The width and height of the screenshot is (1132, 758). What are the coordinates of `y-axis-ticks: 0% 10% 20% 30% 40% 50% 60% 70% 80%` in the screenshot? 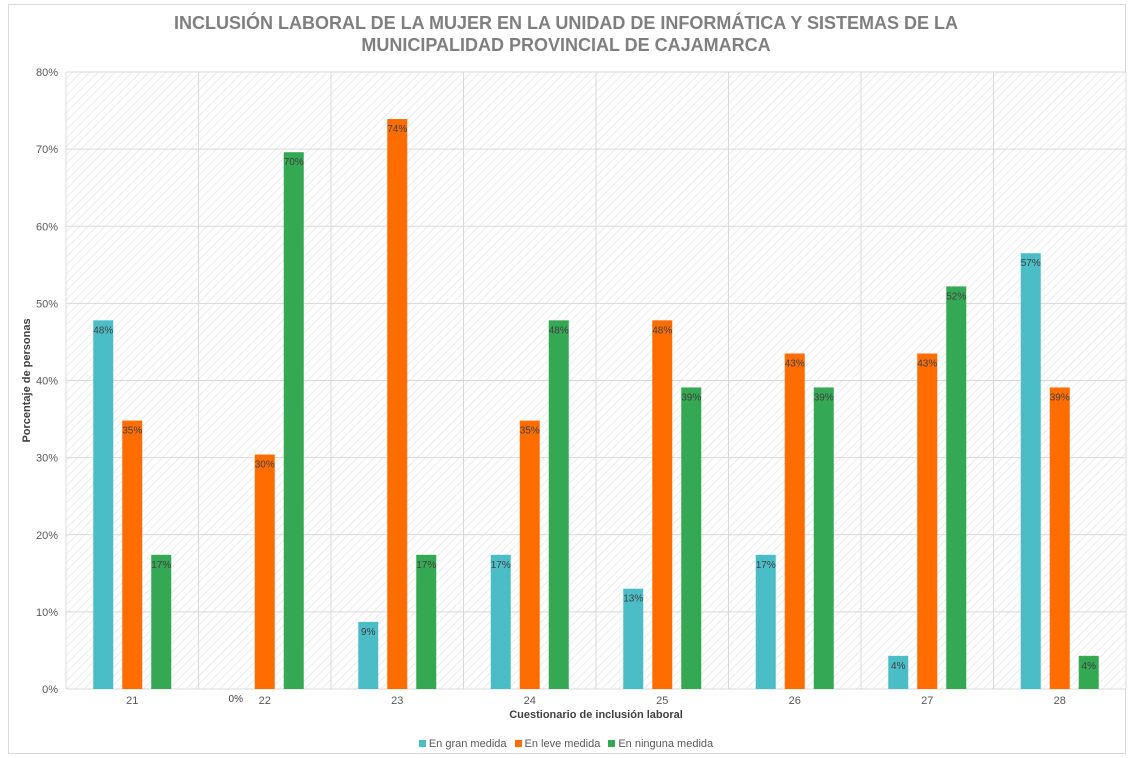 It's located at (47, 381).